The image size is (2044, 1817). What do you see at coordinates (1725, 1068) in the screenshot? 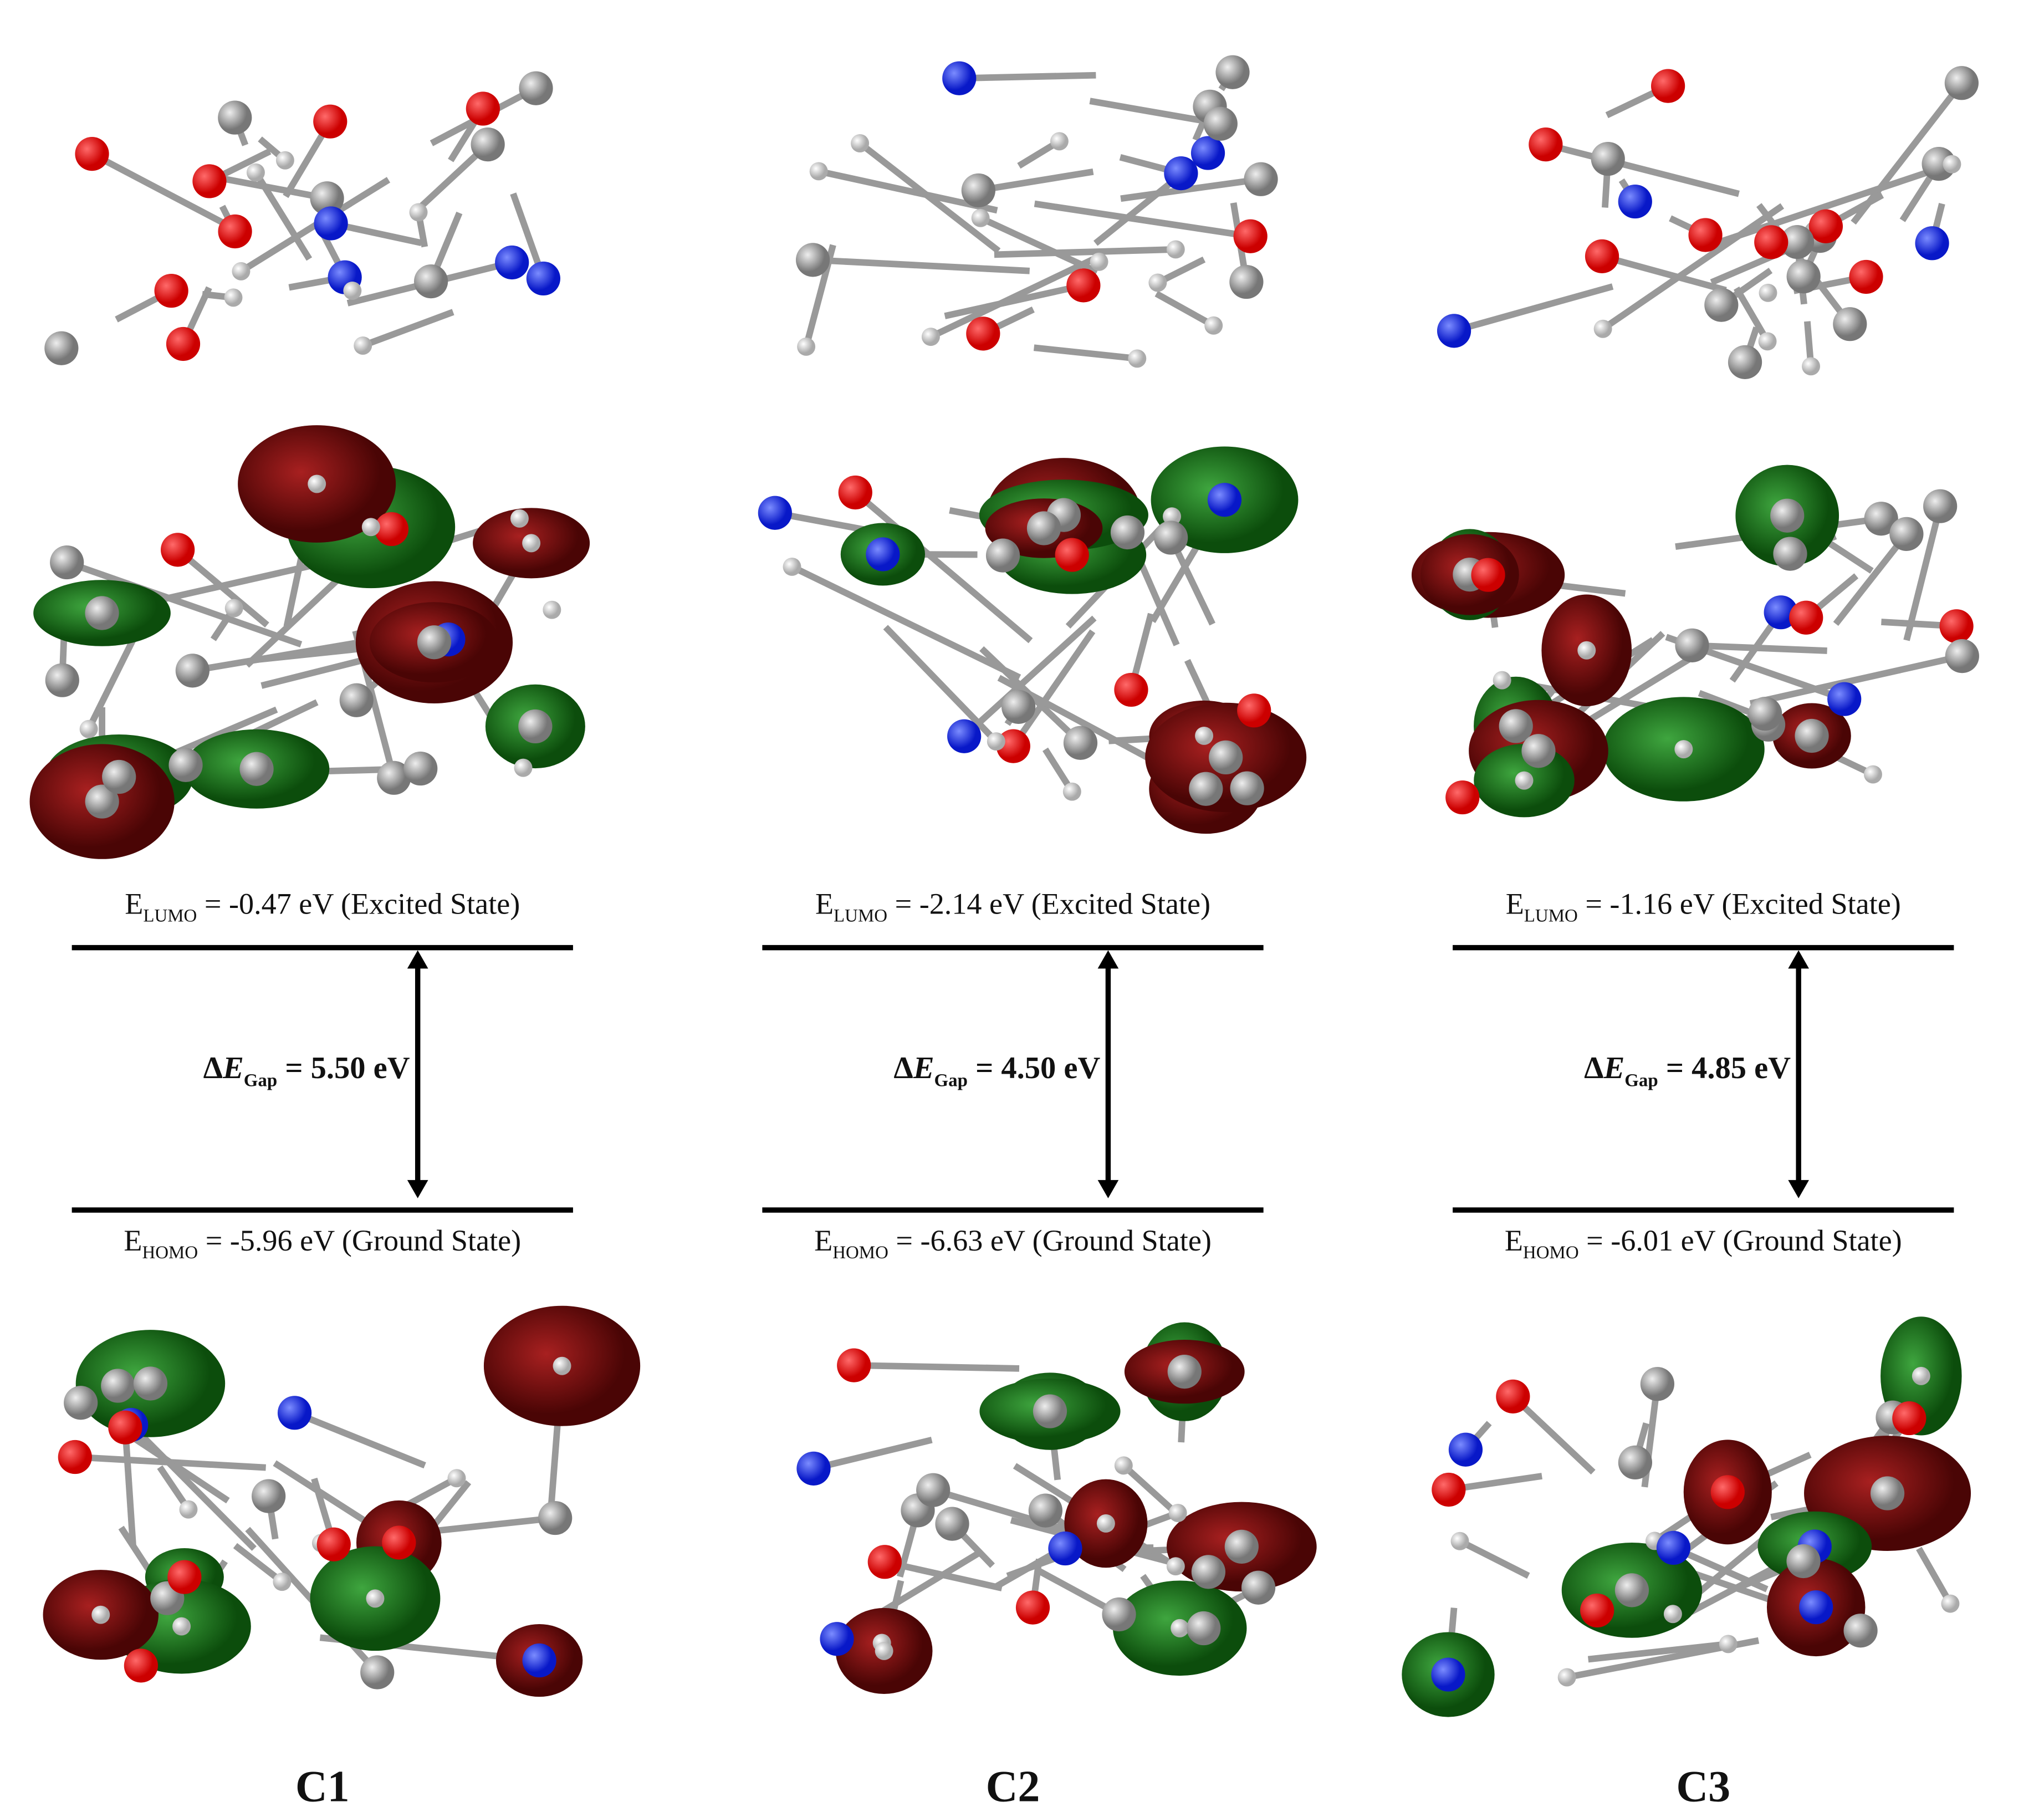
I see `value-text: = 4.85 eV` at bounding box center [1725, 1068].